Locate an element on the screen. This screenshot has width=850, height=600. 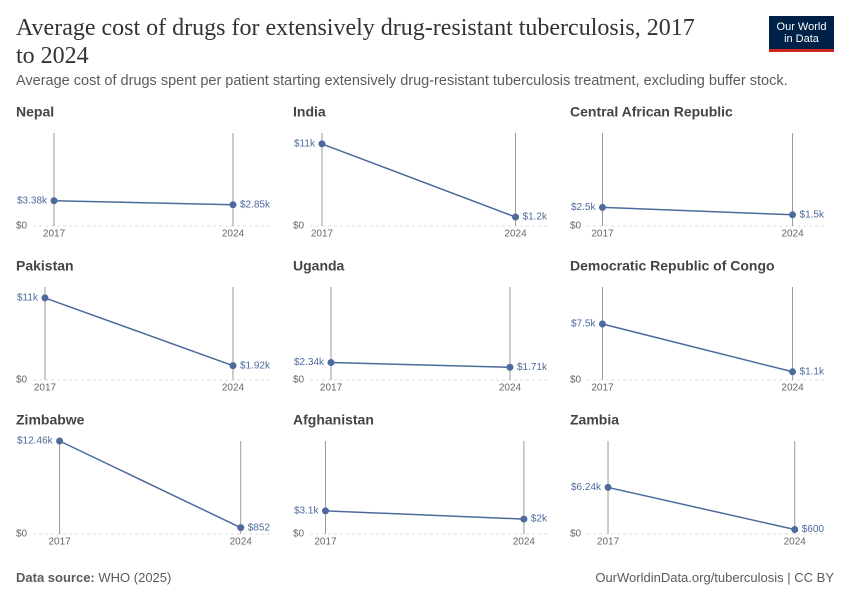
panel-title: Afghanistan is located at coordinates (333, 420).